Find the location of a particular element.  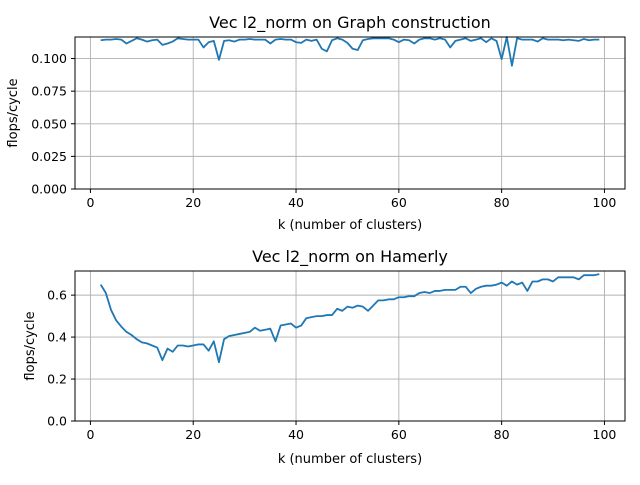

y-tick-label: 0.050 is located at coordinates (49, 123).